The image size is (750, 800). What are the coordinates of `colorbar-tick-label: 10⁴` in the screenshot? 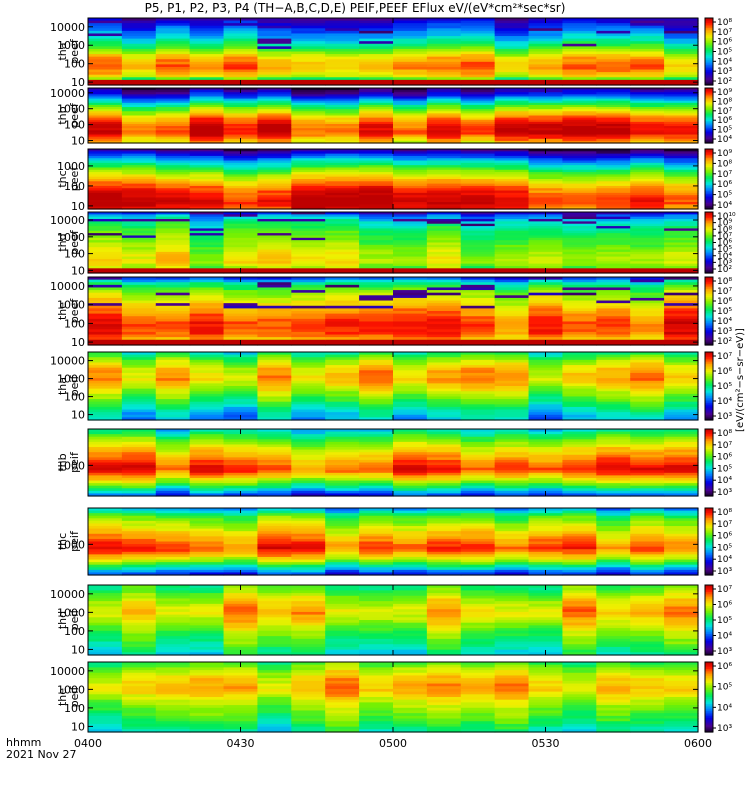 It's located at (724, 62).